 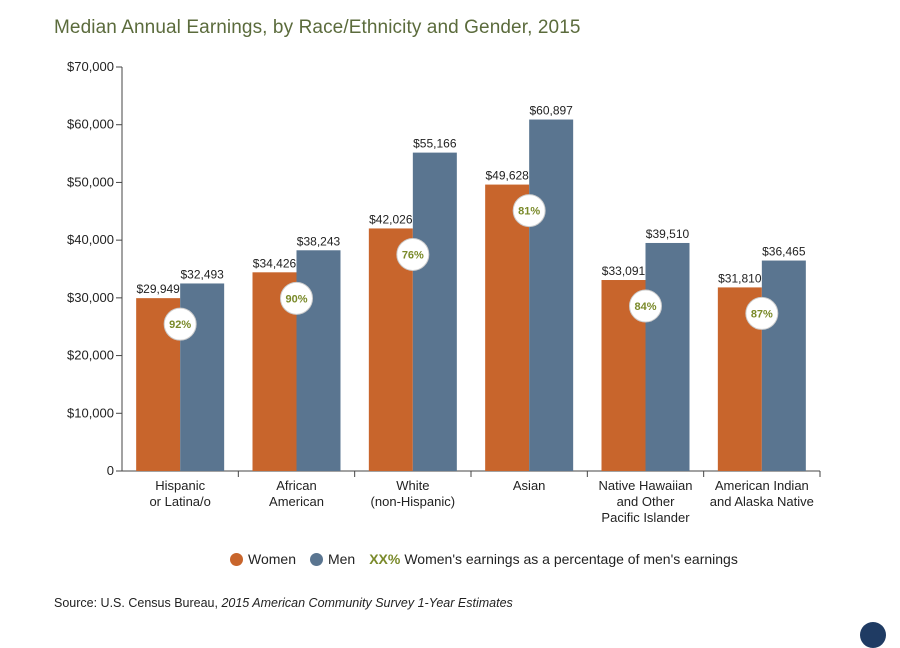 I want to click on y-tick-label: $60,000, so click(x=90, y=124).